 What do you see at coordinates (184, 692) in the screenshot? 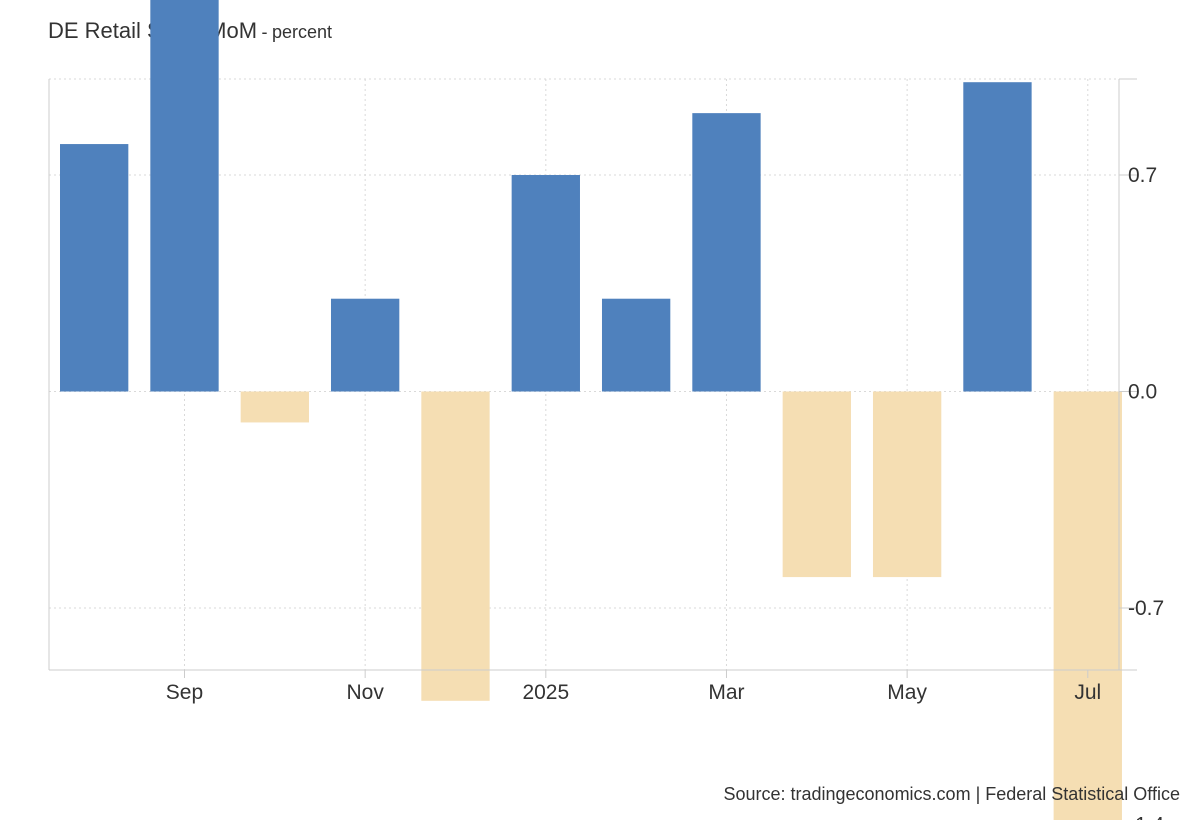
I see `x-tick-label: Sep` at bounding box center [184, 692].